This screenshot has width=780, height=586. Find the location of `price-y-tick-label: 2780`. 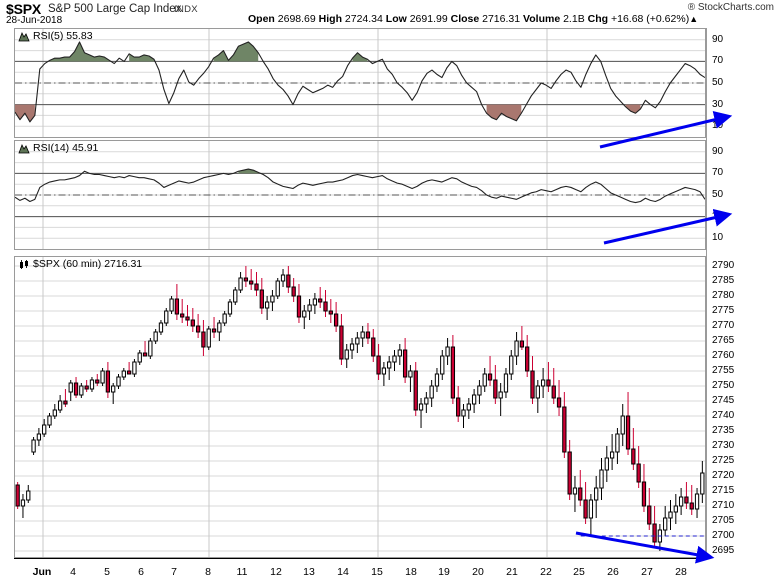

price-y-tick-label: 2780 is located at coordinates (723, 295).